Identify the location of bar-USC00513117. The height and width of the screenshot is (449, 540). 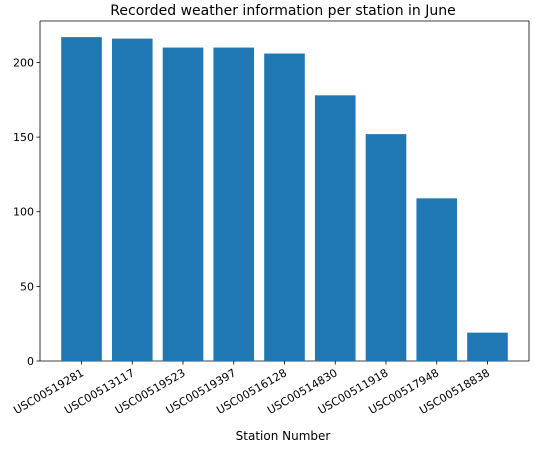
(132, 200).